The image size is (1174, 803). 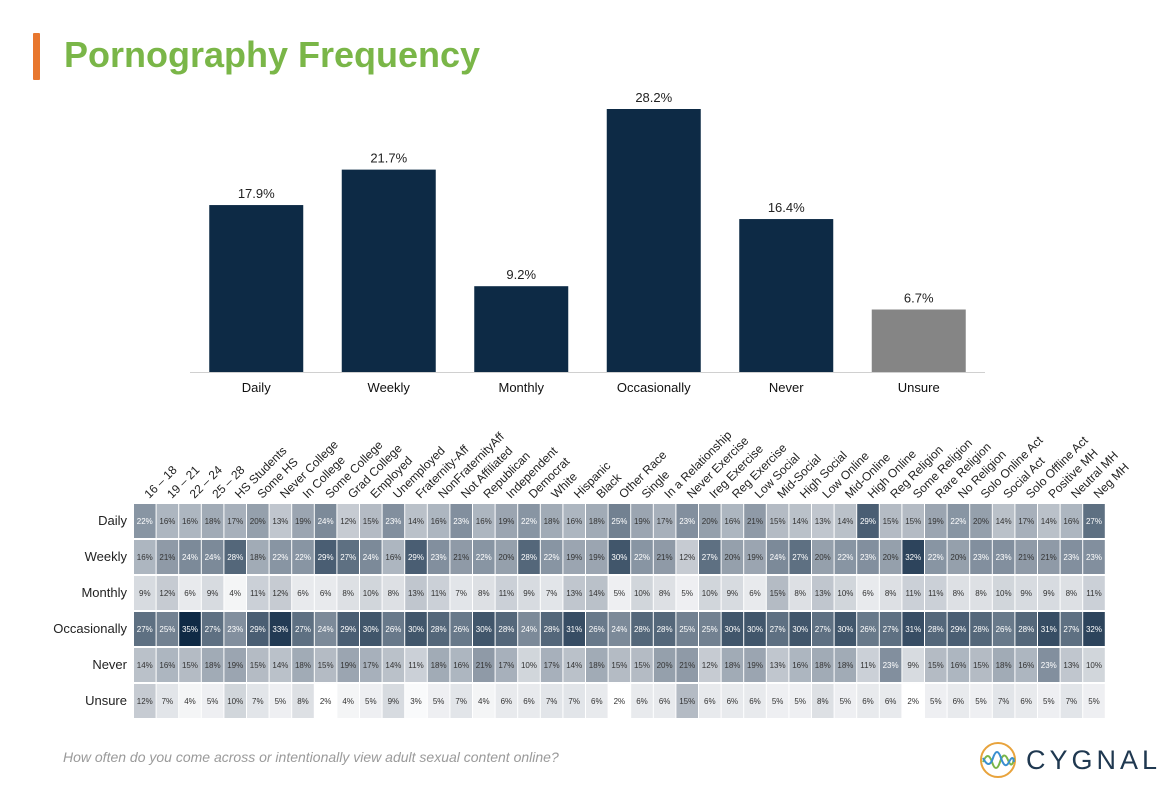 I want to click on x-tick-label: Unsure, so click(x=919, y=387).